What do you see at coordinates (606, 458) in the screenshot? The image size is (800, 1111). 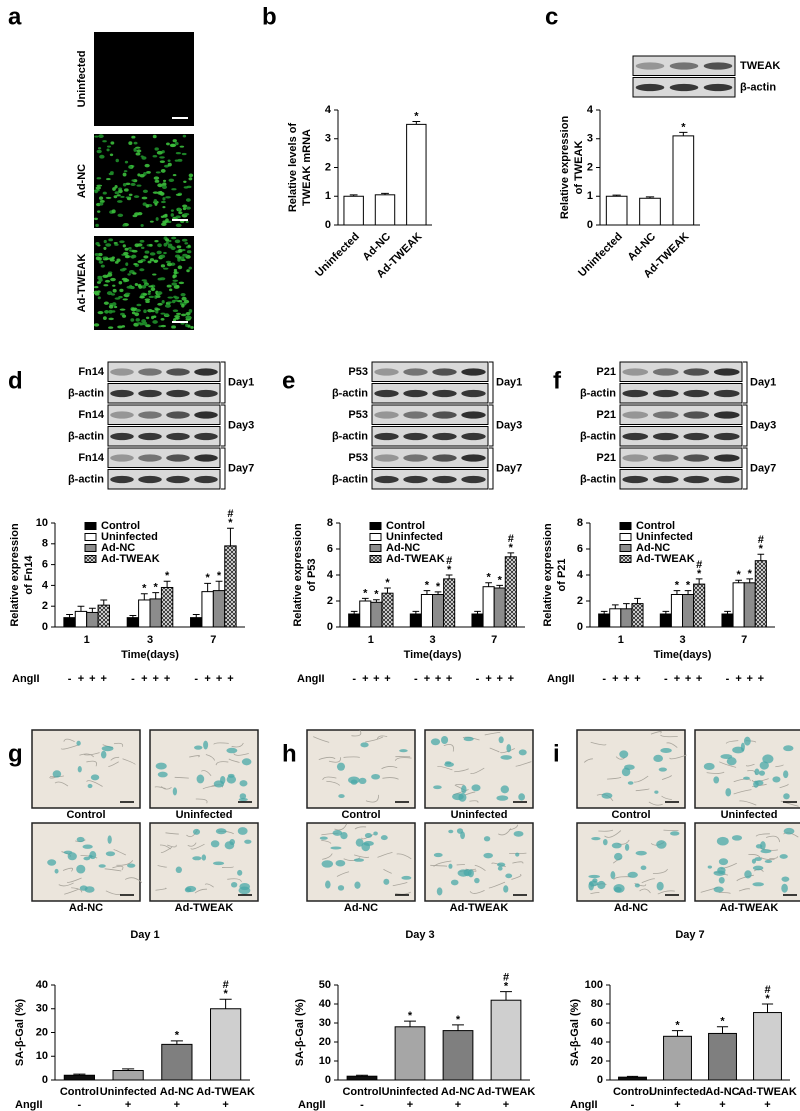 I see `blot-label: P21` at bounding box center [606, 458].